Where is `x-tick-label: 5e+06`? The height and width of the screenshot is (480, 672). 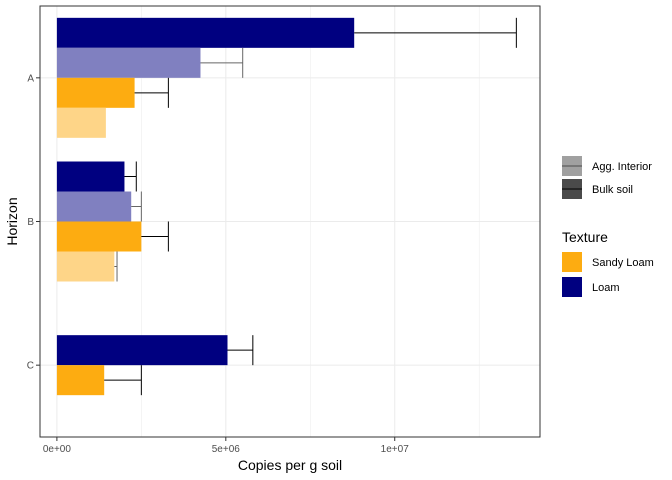 x-tick-label: 5e+06 is located at coordinates (226, 449).